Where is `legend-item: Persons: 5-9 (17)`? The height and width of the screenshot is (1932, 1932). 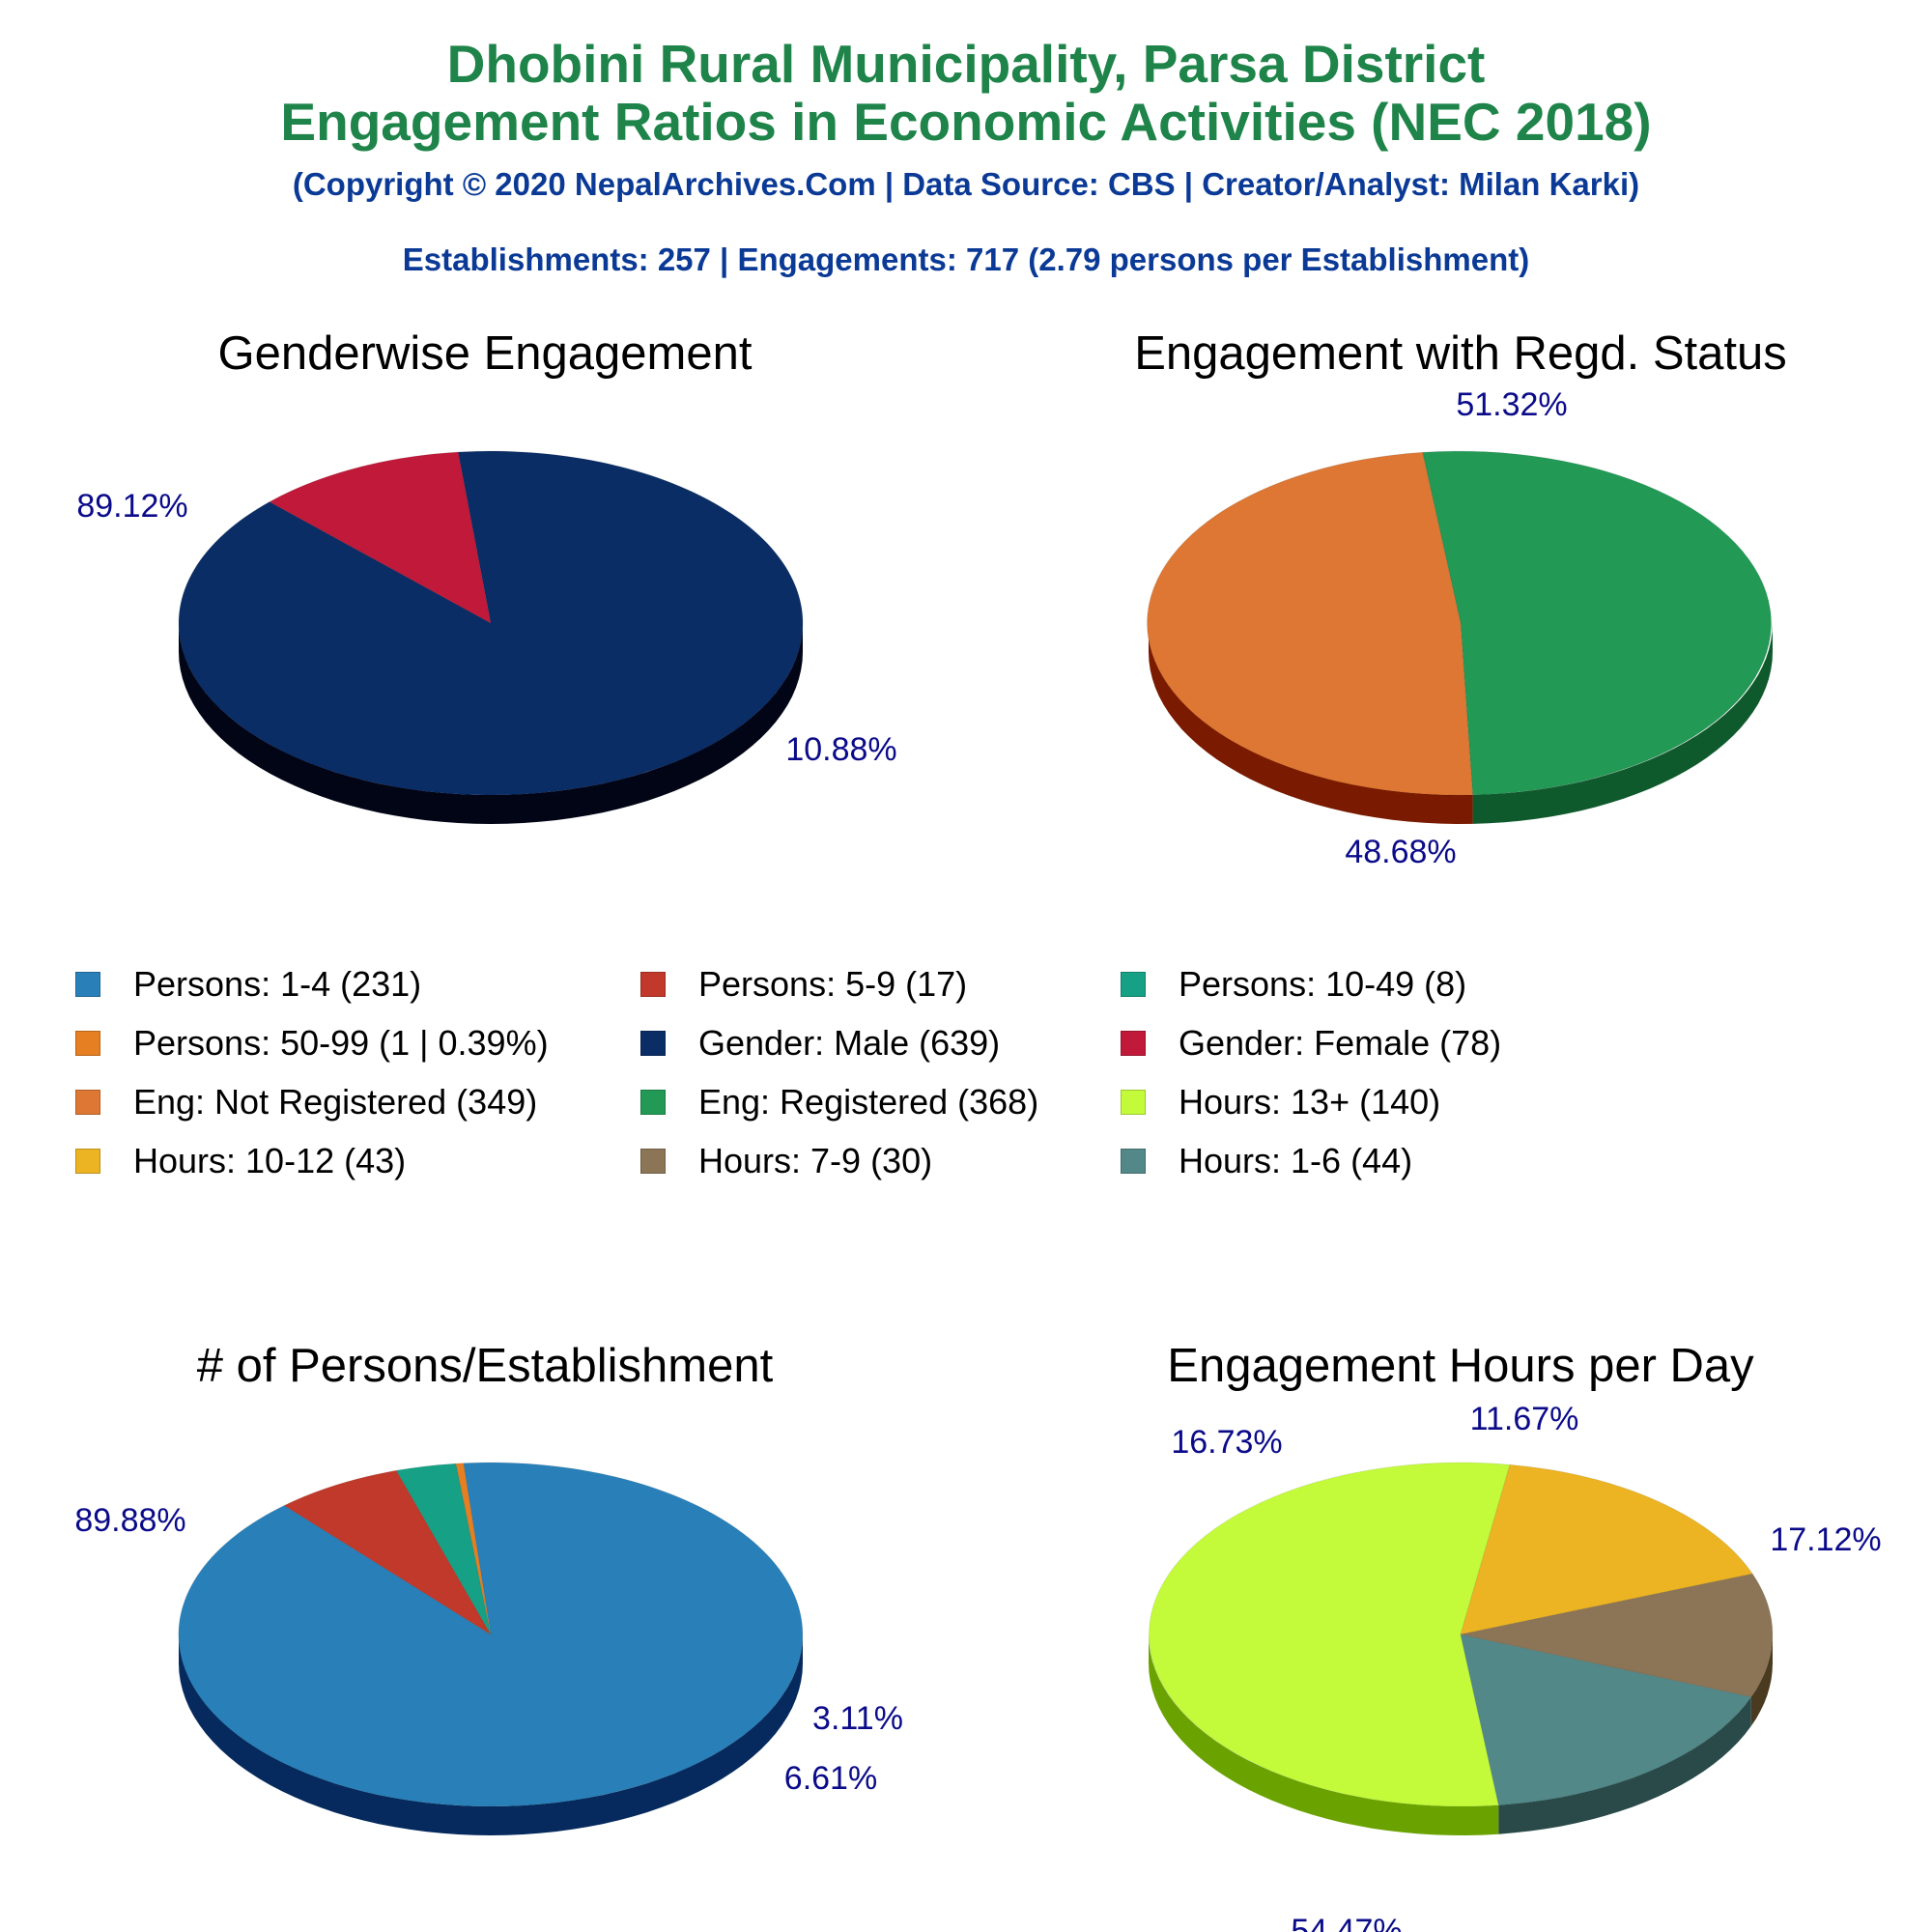 legend-item: Persons: 5-9 (17) is located at coordinates (803, 984).